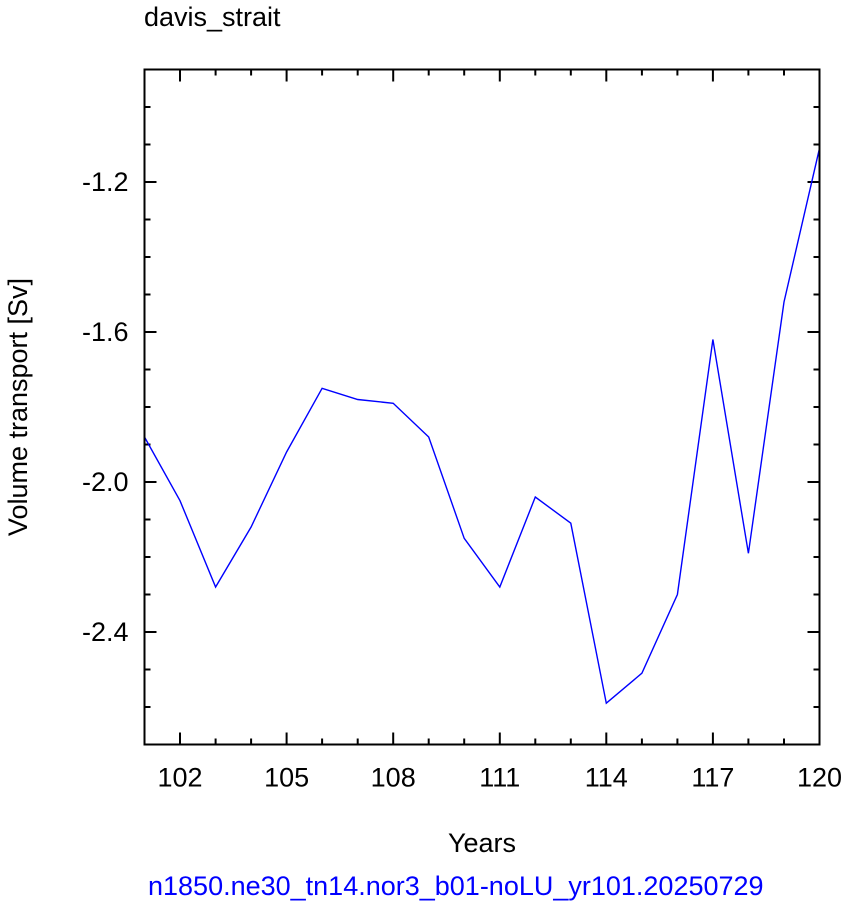 The width and height of the screenshot is (858, 911). What do you see at coordinates (105, 182) in the screenshot?
I see `y-tick-label: -1.2` at bounding box center [105, 182].